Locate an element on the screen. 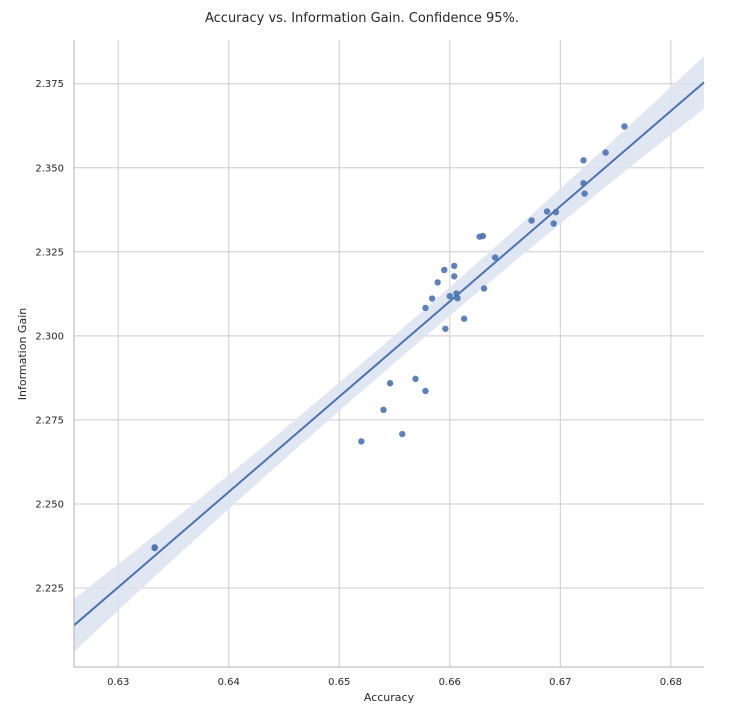 This screenshot has height=716, width=731. x-tick-label: 0.68 is located at coordinates (671, 682).